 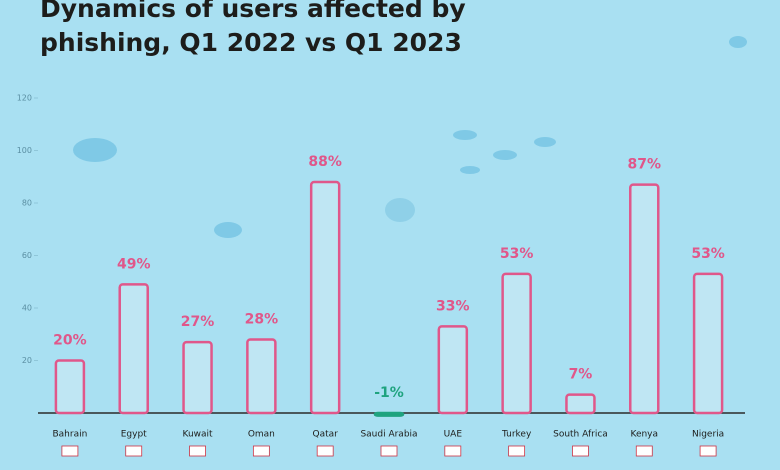 What do you see at coordinates (580, 435) in the screenshot?
I see `x-tick-label: South Africa` at bounding box center [580, 435].